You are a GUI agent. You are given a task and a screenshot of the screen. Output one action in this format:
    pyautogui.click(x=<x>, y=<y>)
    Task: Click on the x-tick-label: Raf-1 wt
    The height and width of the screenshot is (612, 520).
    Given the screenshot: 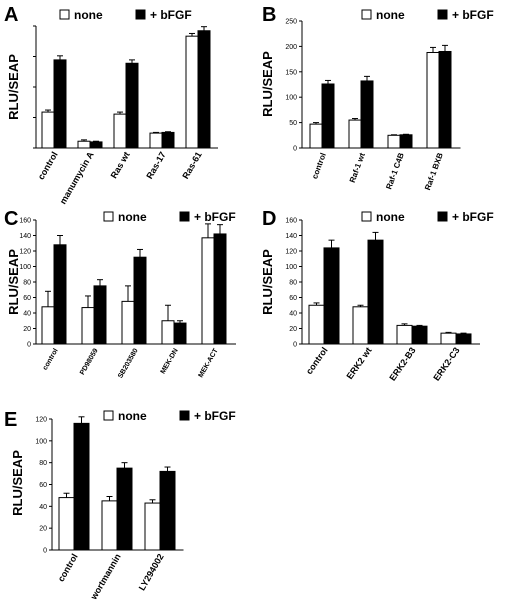 What is the action you would take?
    pyautogui.click(x=357, y=167)
    